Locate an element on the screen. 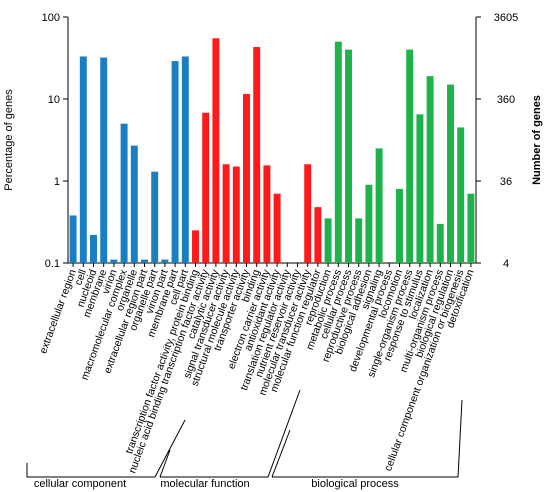  y-tick-label: 1 is located at coordinates (57, 182).